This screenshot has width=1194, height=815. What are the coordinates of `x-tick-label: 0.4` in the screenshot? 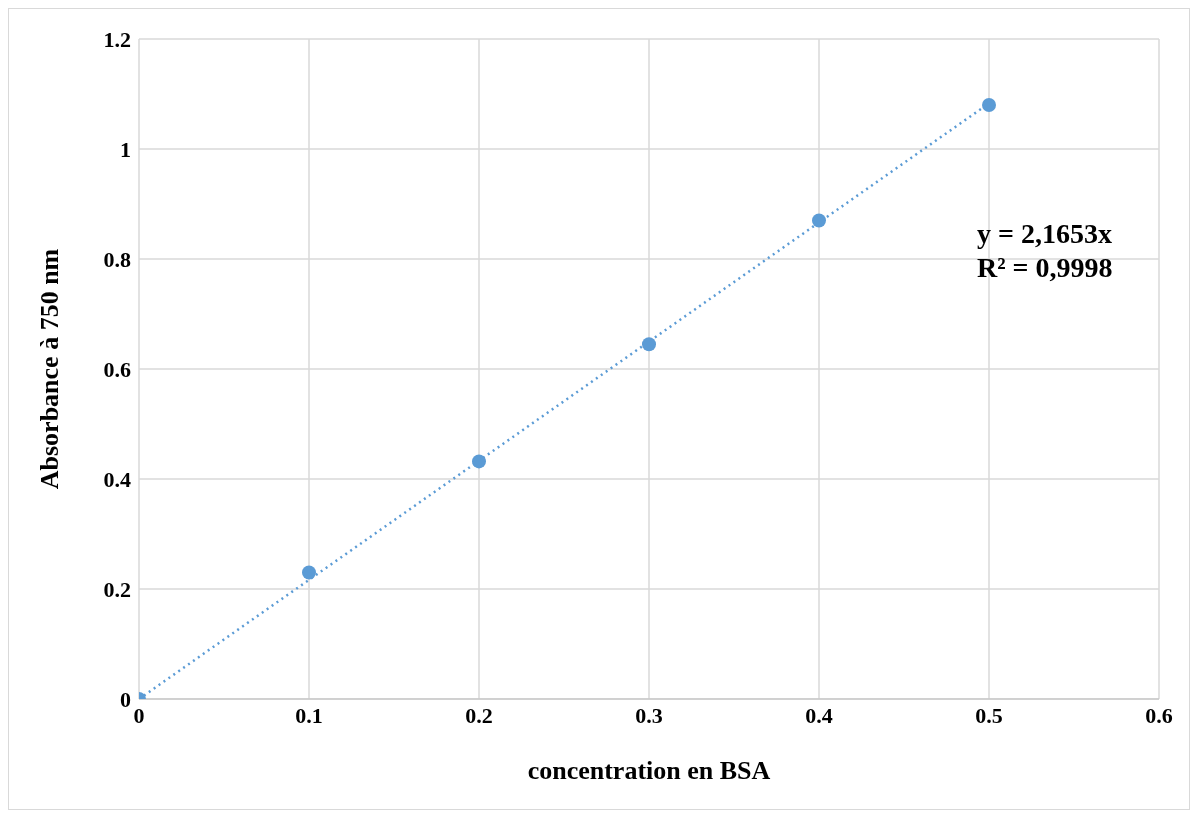 It's located at (819, 715).